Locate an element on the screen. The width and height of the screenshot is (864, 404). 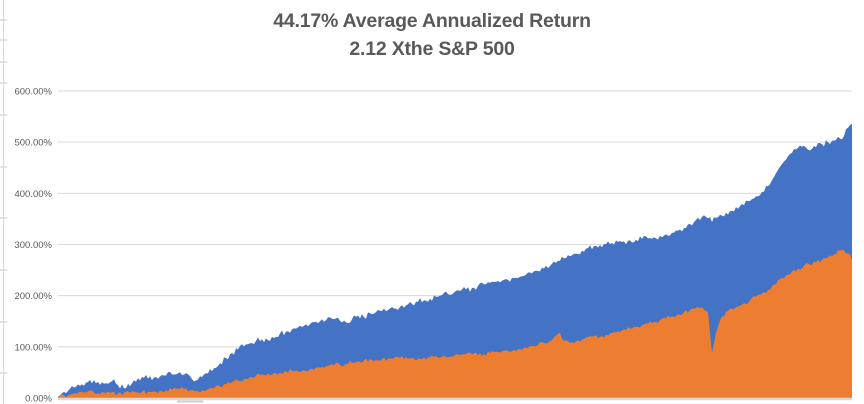
y-axis-tick-label: 400.00% is located at coordinates (33, 194).